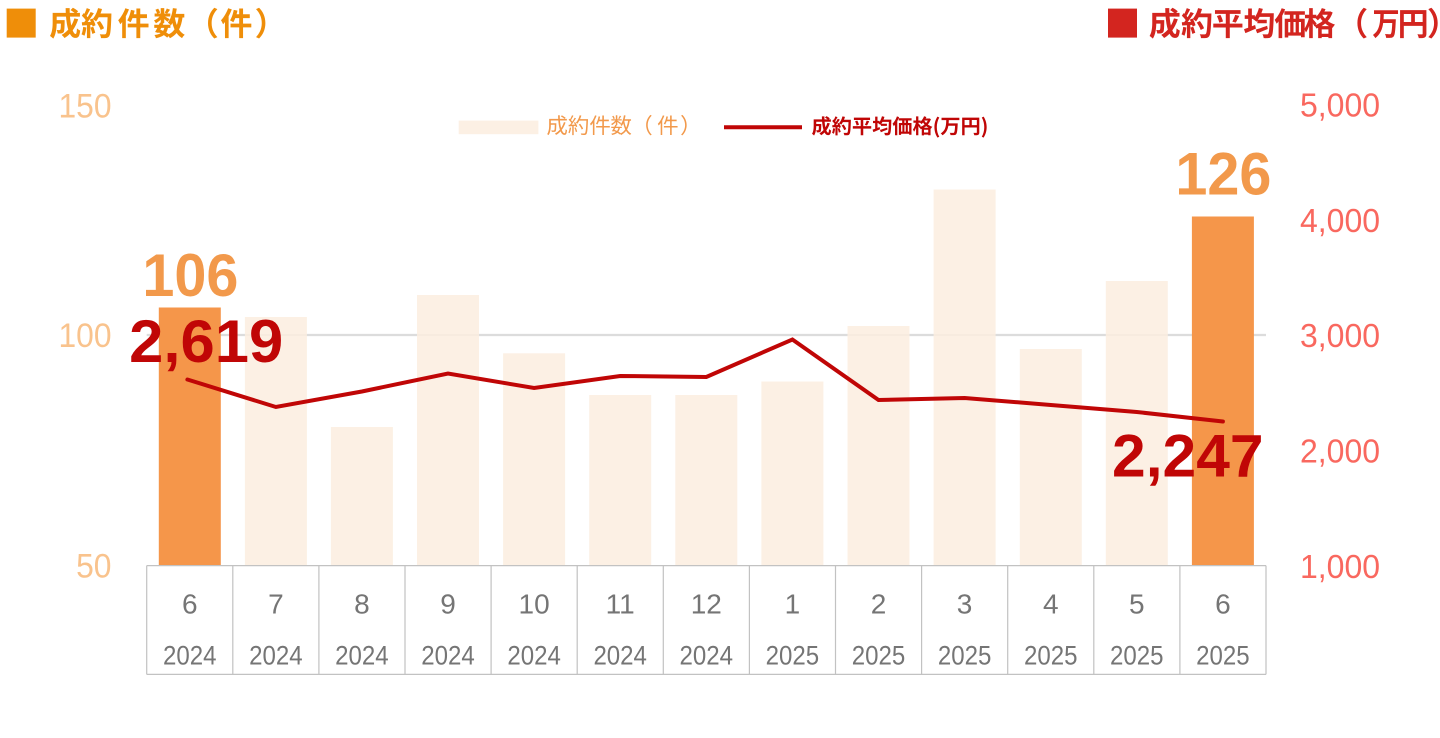 This screenshot has height=738, width=1440. I want to click on svg-text: 2,247, so click(1188, 456).